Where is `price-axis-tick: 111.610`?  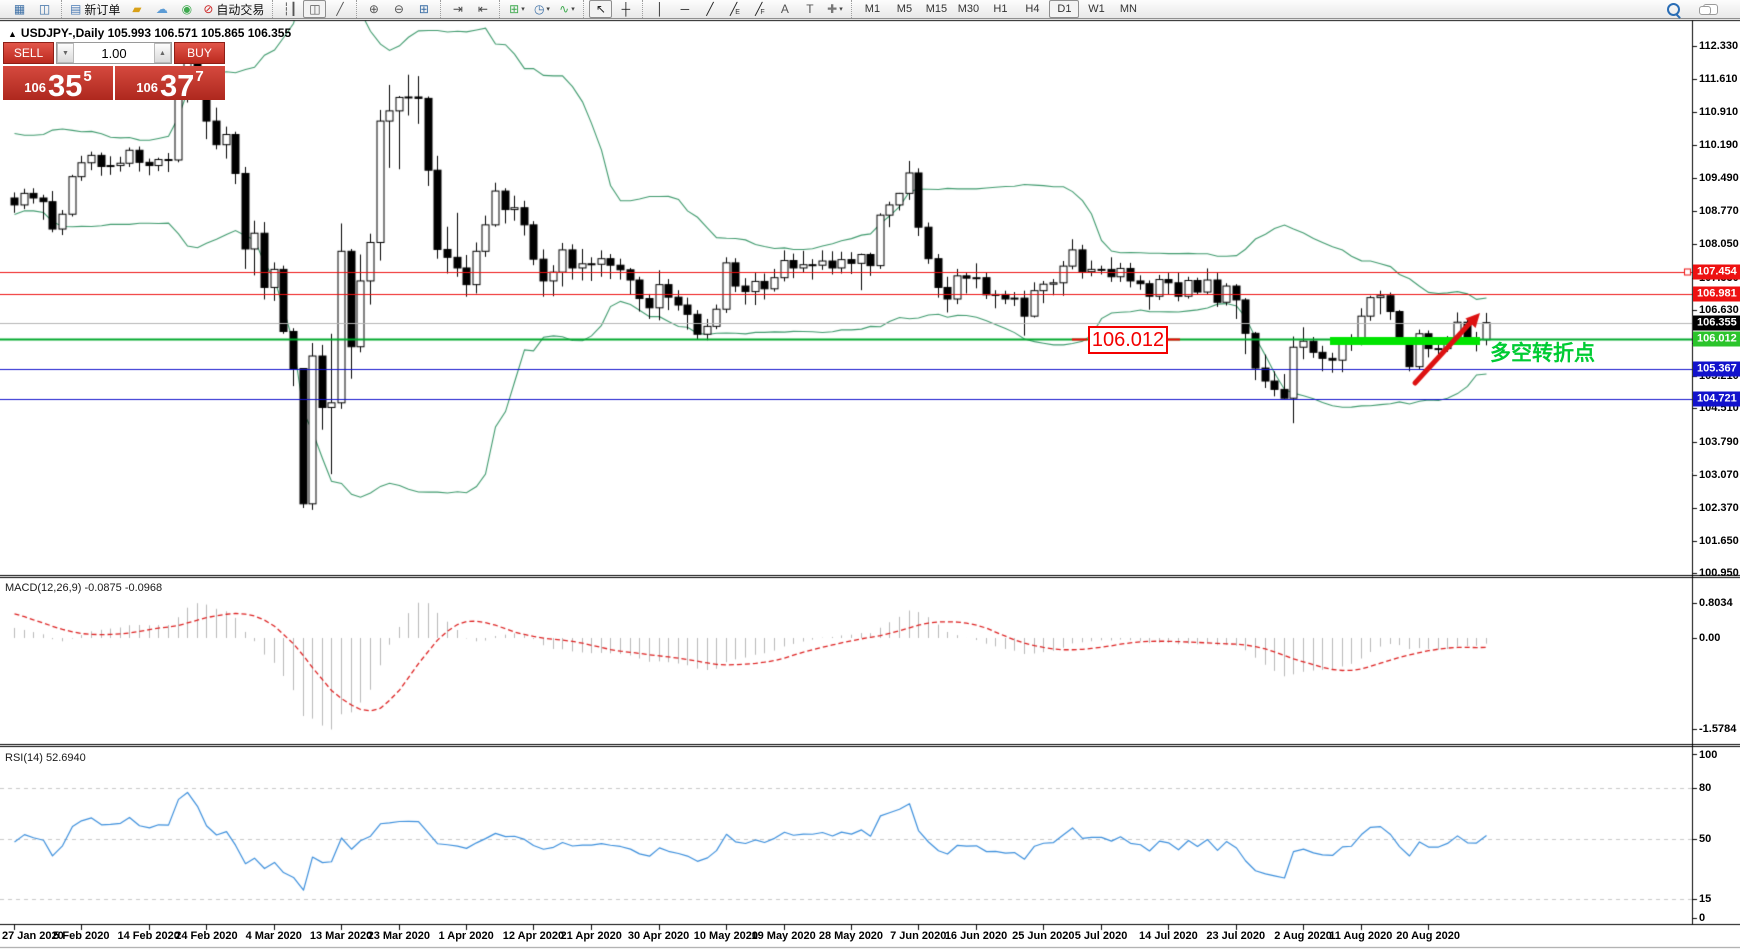 price-axis-tick: 111.610 is located at coordinates (1718, 79).